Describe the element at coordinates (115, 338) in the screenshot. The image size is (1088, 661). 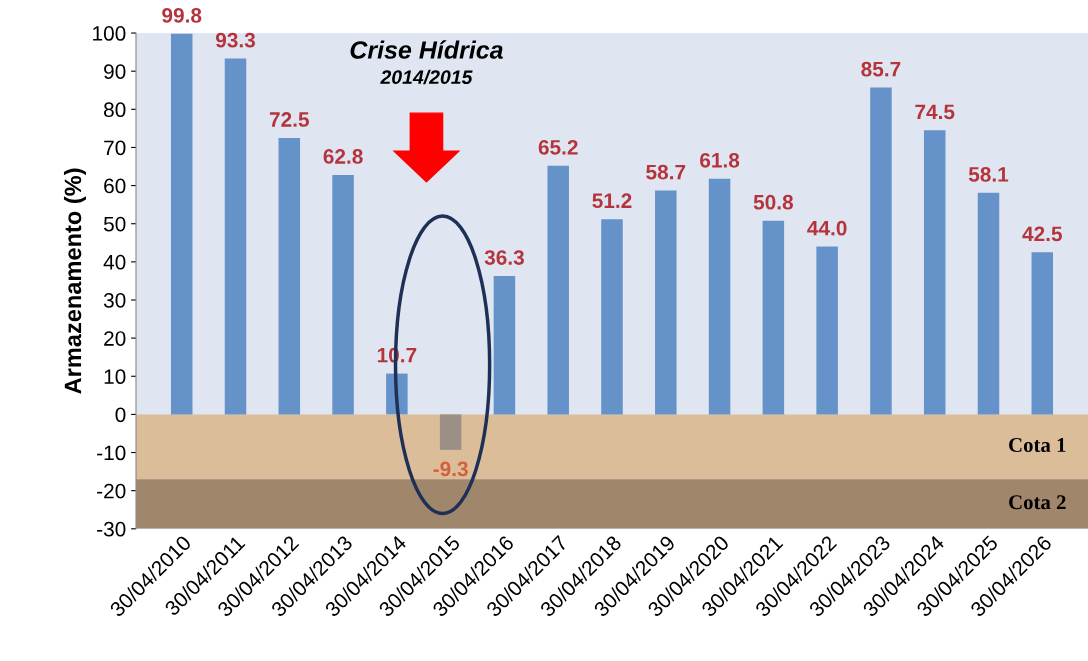
I see `y-tick-label: 20` at that location.